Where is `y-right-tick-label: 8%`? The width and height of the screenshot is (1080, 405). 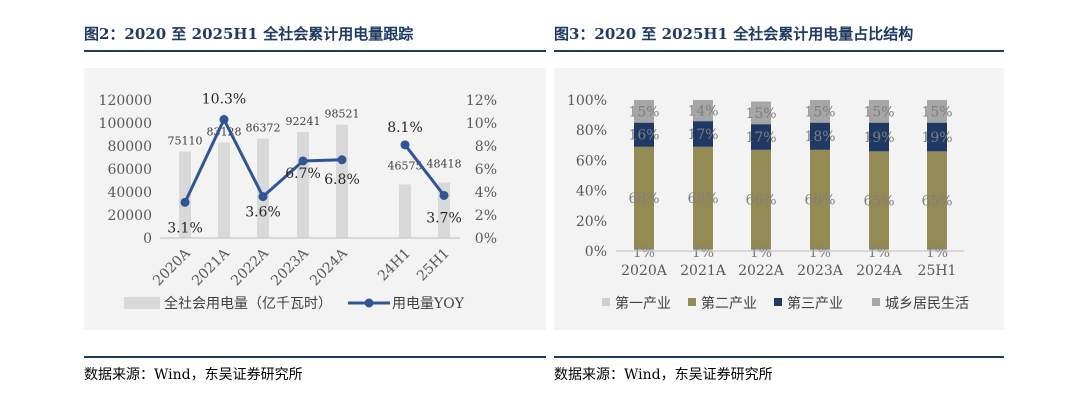
y-right-tick-label: 8% is located at coordinates (486, 147).